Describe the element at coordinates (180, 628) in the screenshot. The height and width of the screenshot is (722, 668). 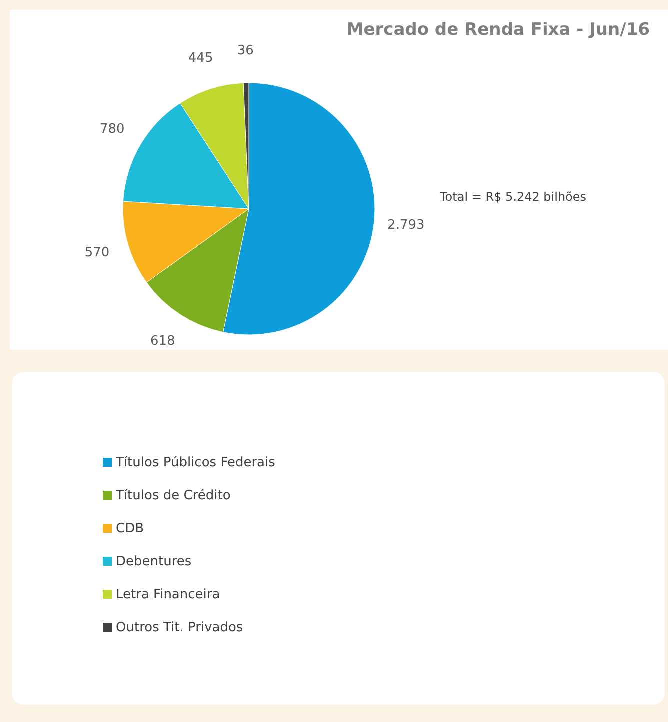
I see `legend-label: Outros Tit. Privados` at that location.